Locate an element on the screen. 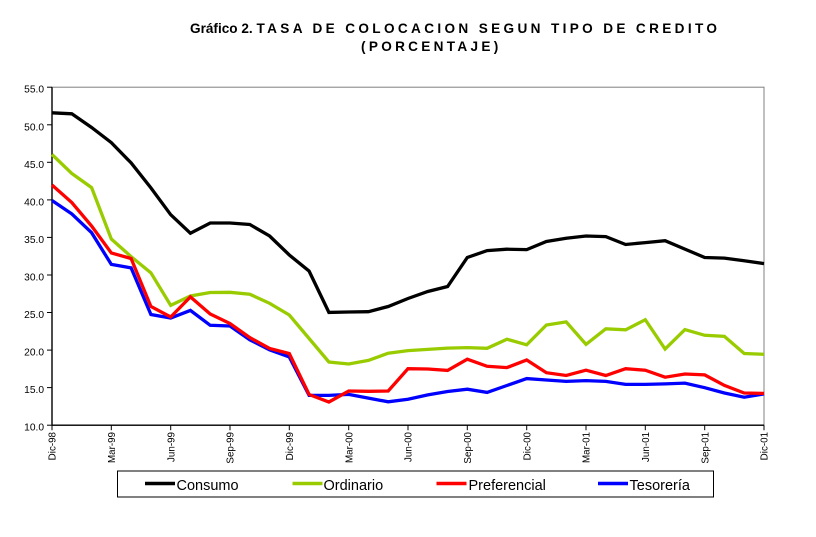 The image size is (816, 537). svg-text: Jun-99 is located at coordinates (171, 447).